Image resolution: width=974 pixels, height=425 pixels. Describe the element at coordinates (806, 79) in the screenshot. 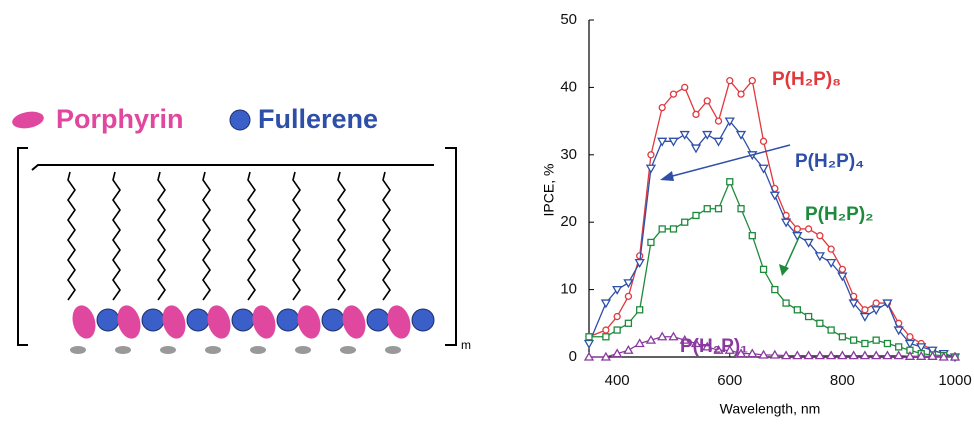

I see `series-label: P(H₂P)₈` at that location.